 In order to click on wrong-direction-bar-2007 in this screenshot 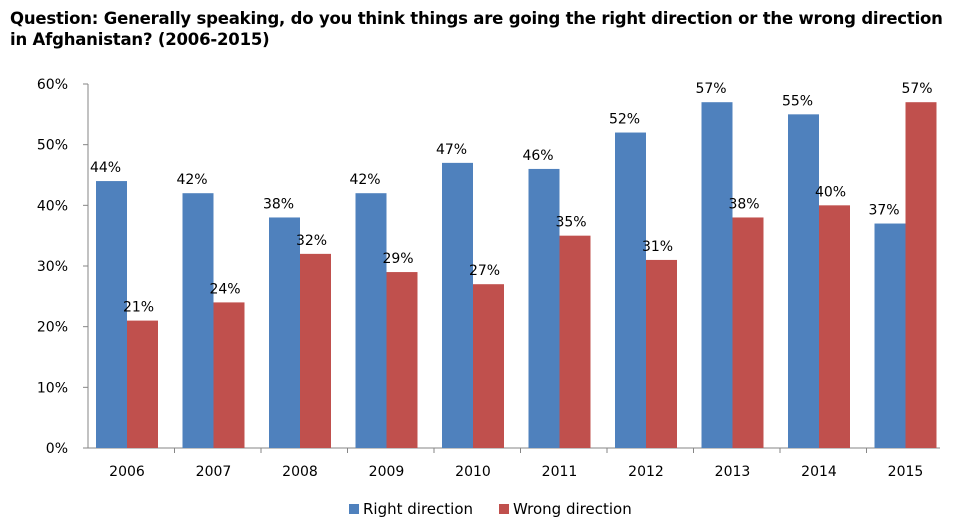, I will do `click(229, 375)`.